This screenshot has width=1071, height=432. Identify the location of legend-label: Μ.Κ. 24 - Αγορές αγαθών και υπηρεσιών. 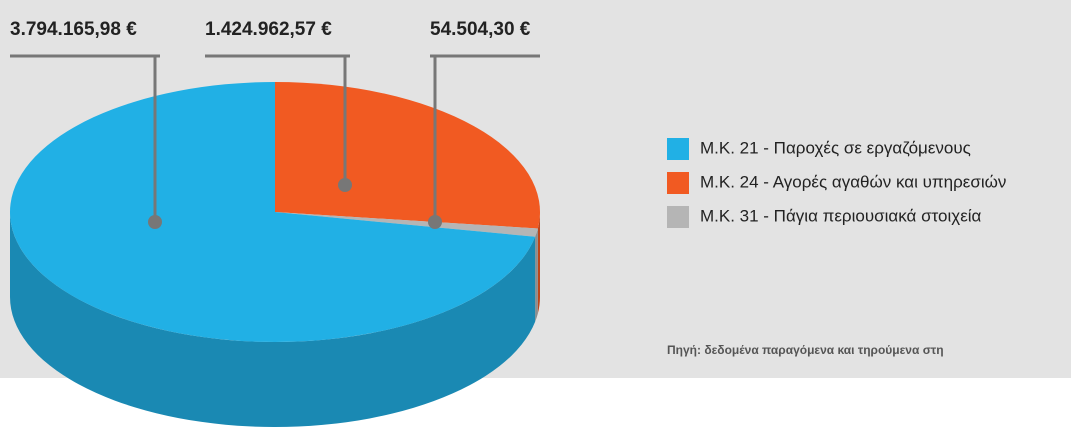
(853, 181).